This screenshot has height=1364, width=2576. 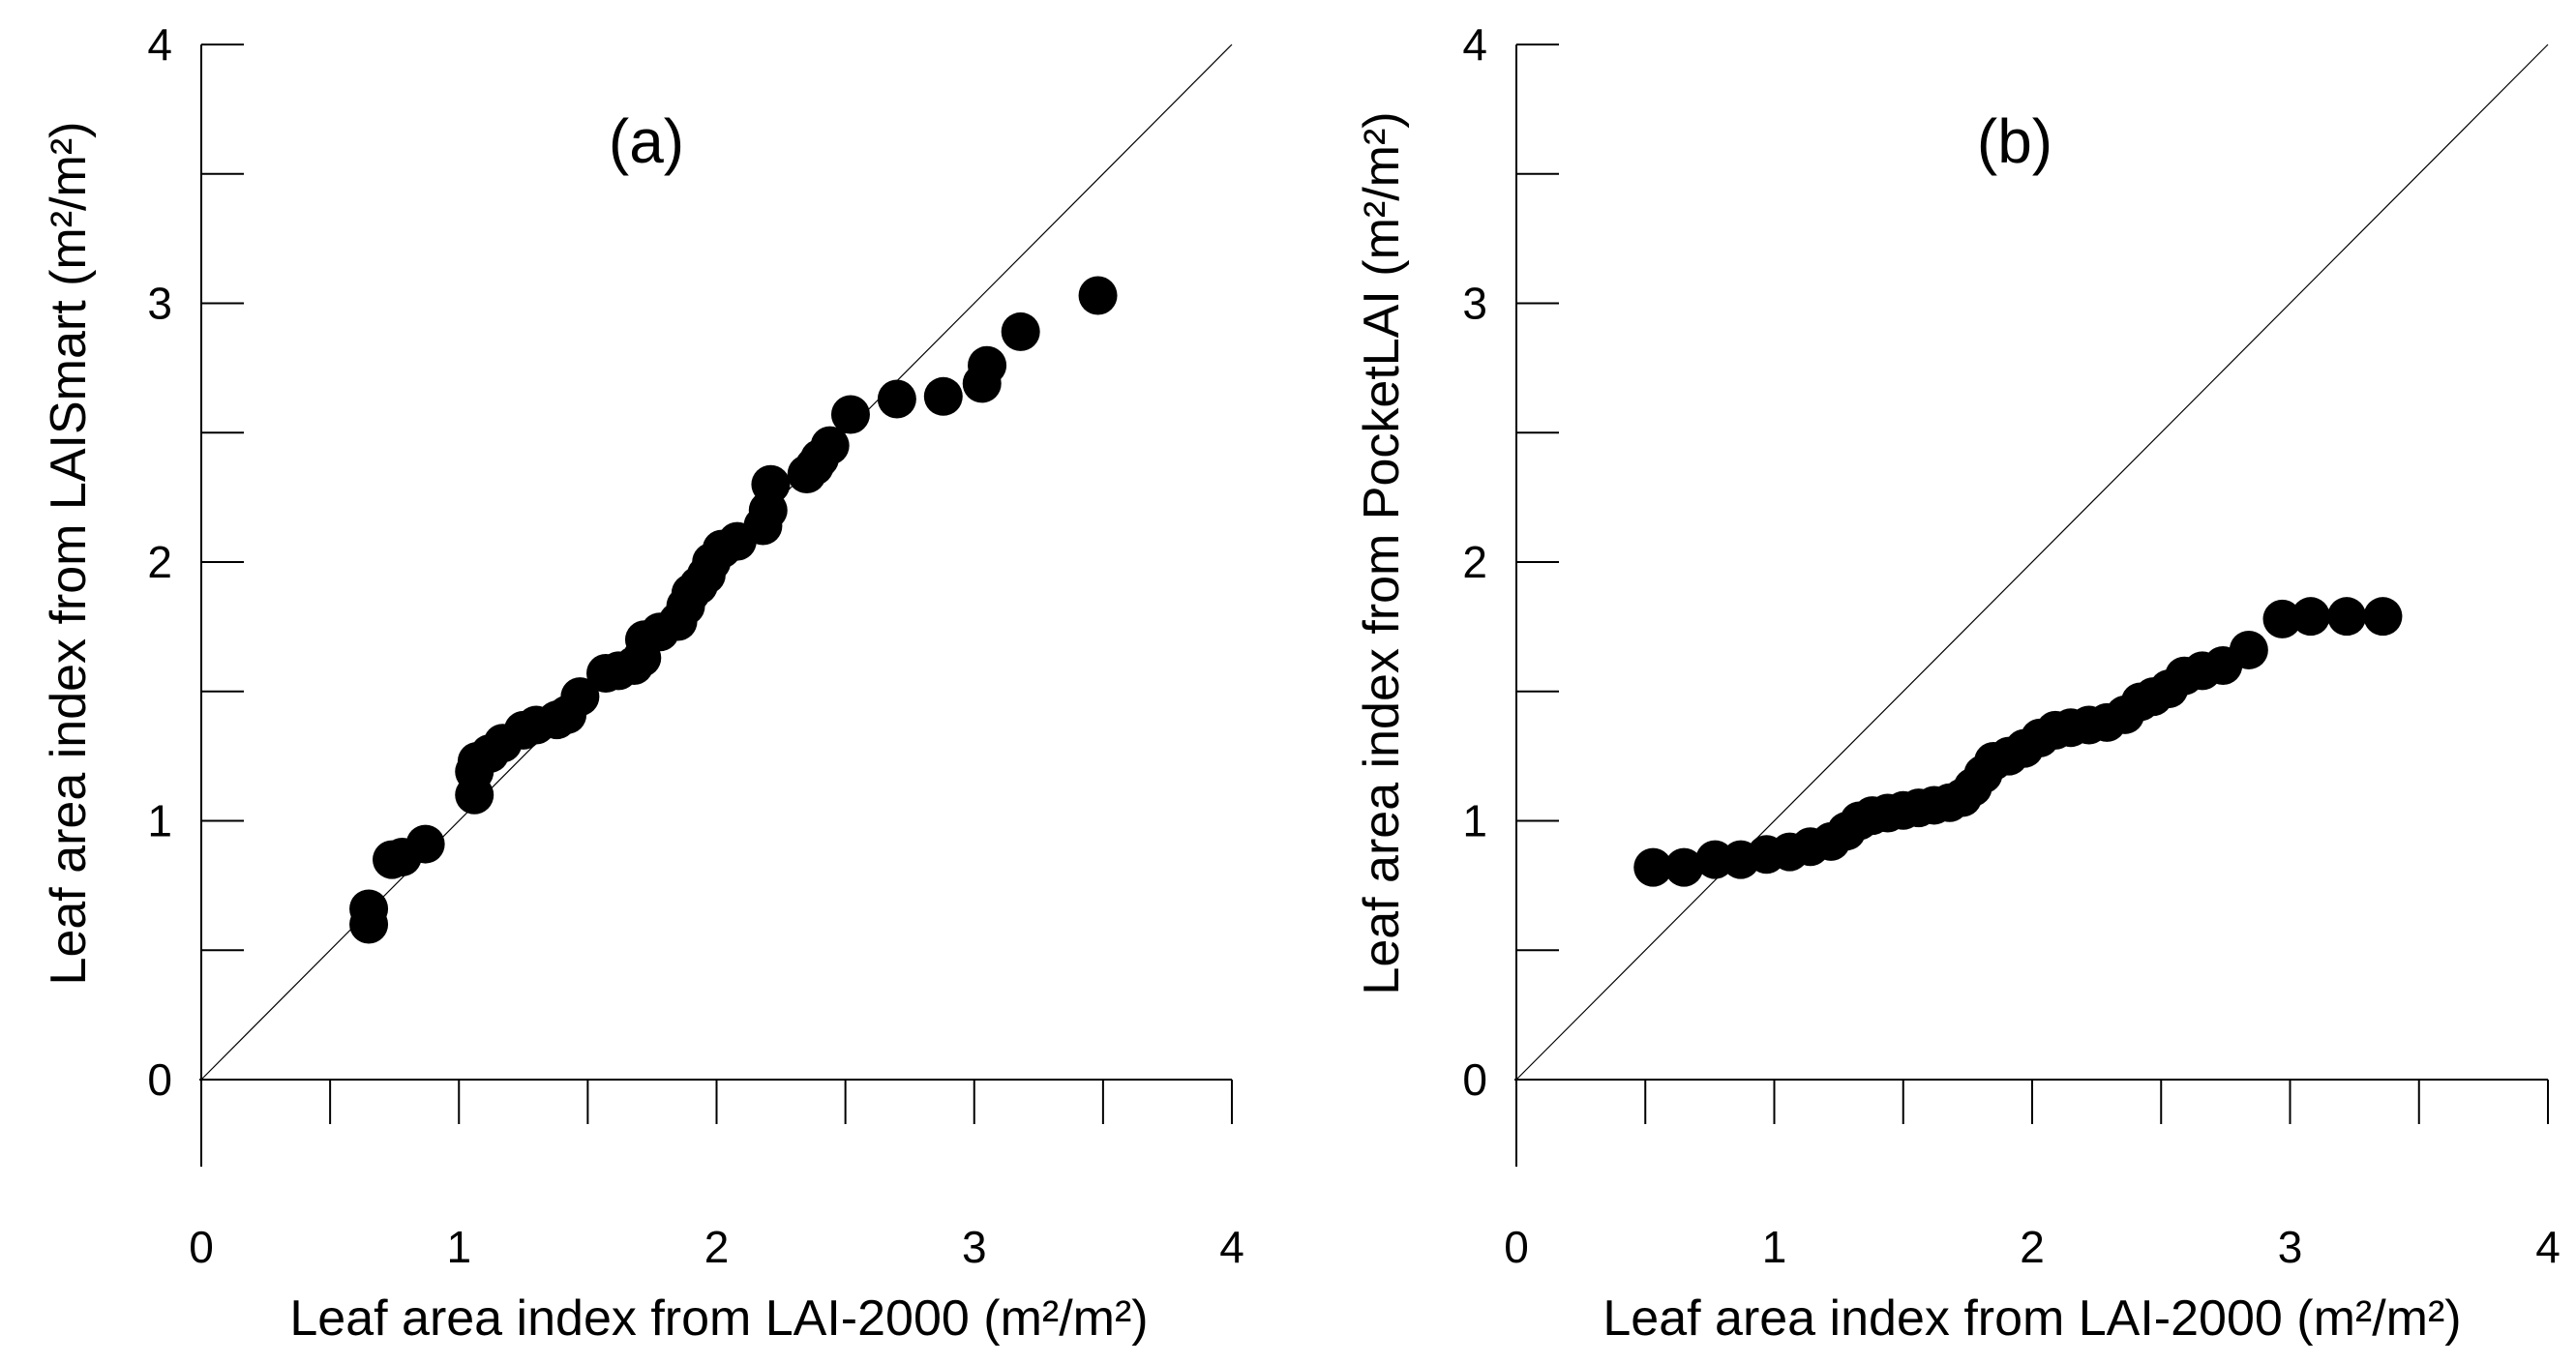 I want to click on data-points-a, so click(x=733, y=610).